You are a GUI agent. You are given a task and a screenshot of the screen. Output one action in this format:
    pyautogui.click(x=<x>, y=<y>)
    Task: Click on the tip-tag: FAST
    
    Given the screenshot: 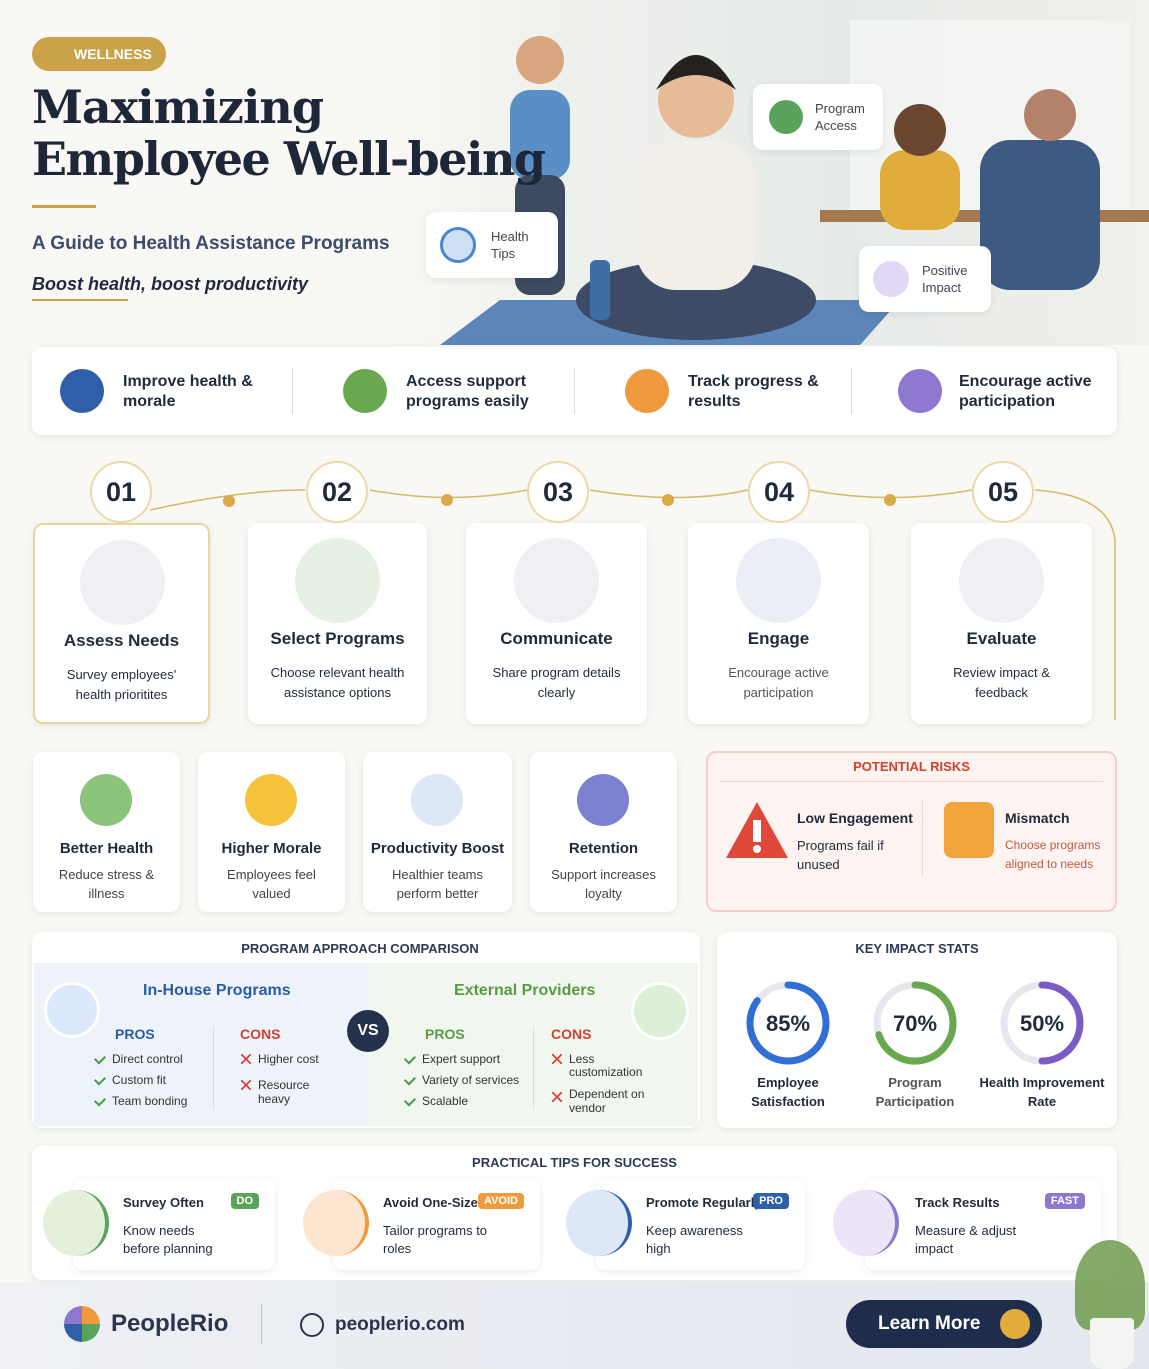 What is the action you would take?
    pyautogui.click(x=1064, y=1201)
    